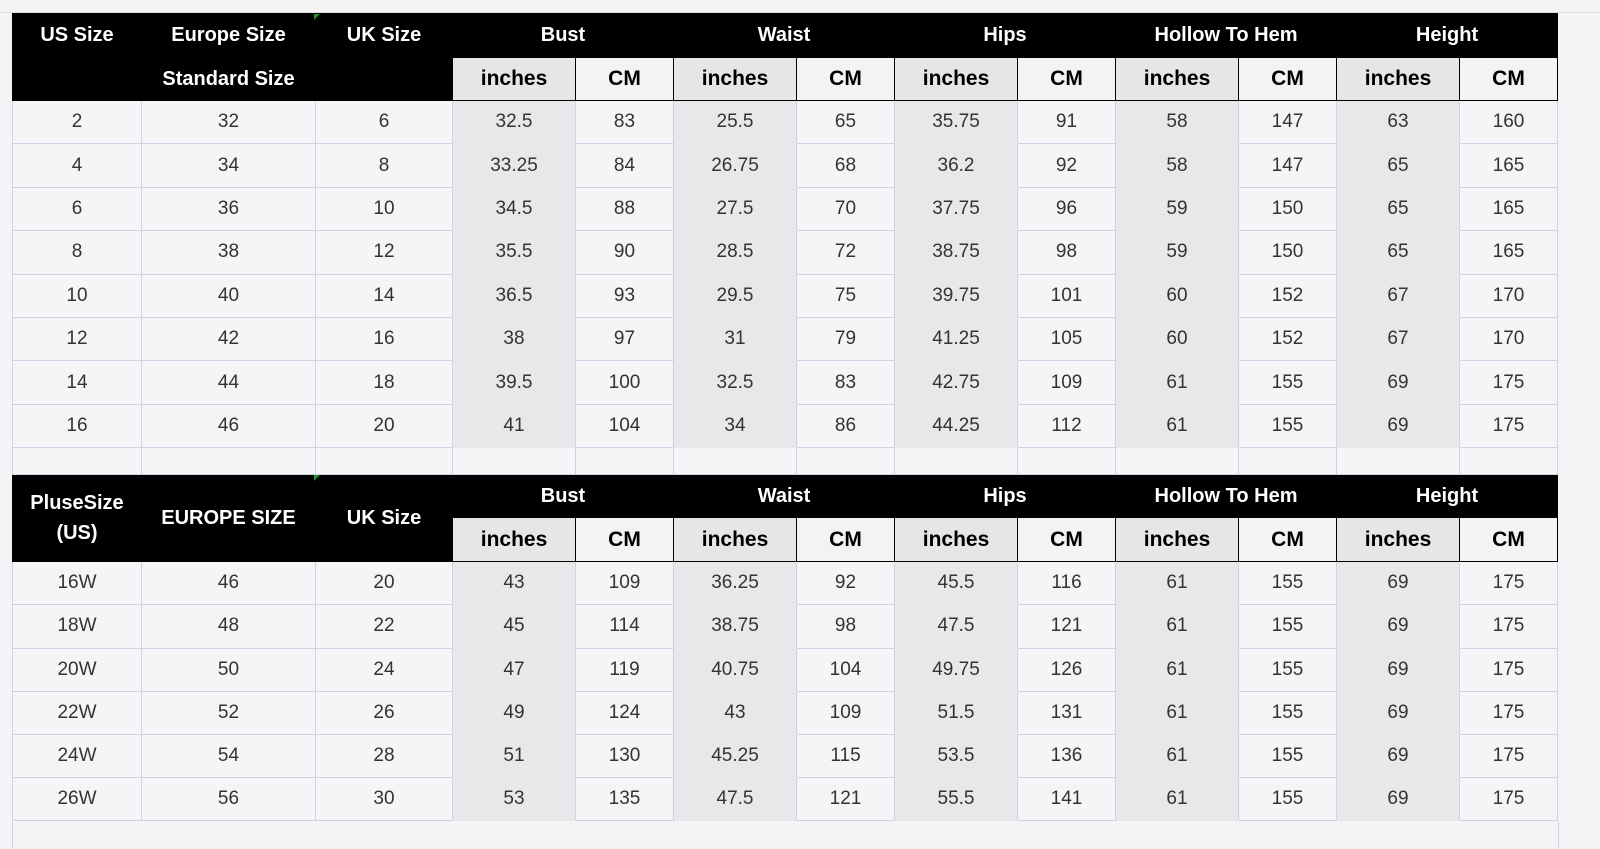  What do you see at coordinates (514, 712) in the screenshot?
I see `table-cell: 49` at bounding box center [514, 712].